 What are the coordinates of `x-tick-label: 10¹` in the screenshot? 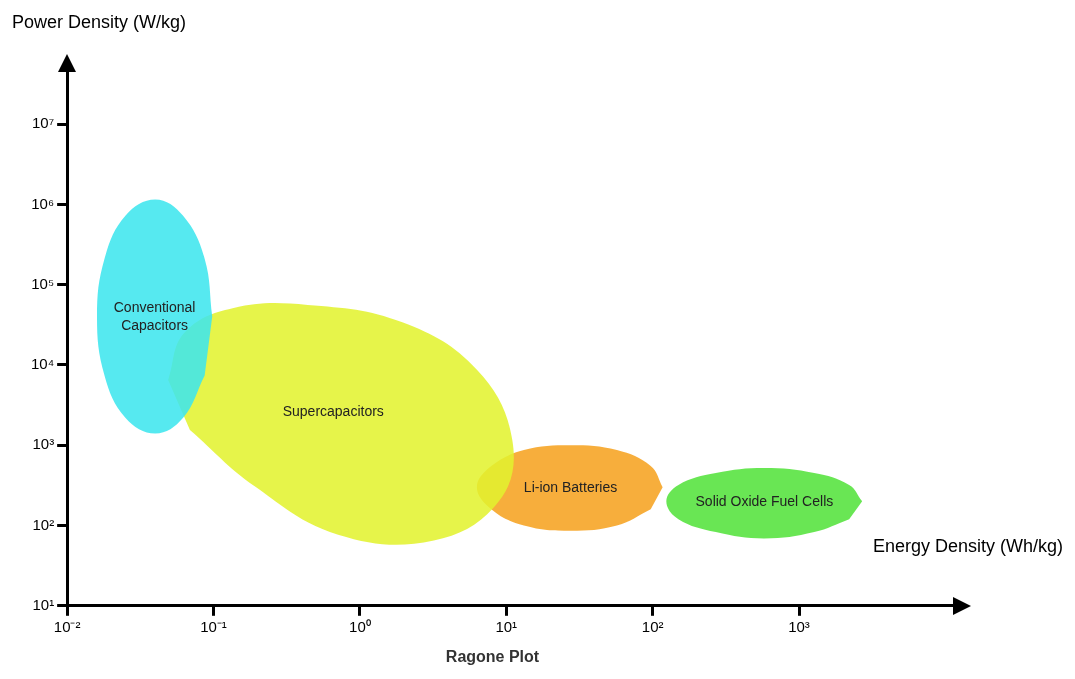 It's located at (506, 626).